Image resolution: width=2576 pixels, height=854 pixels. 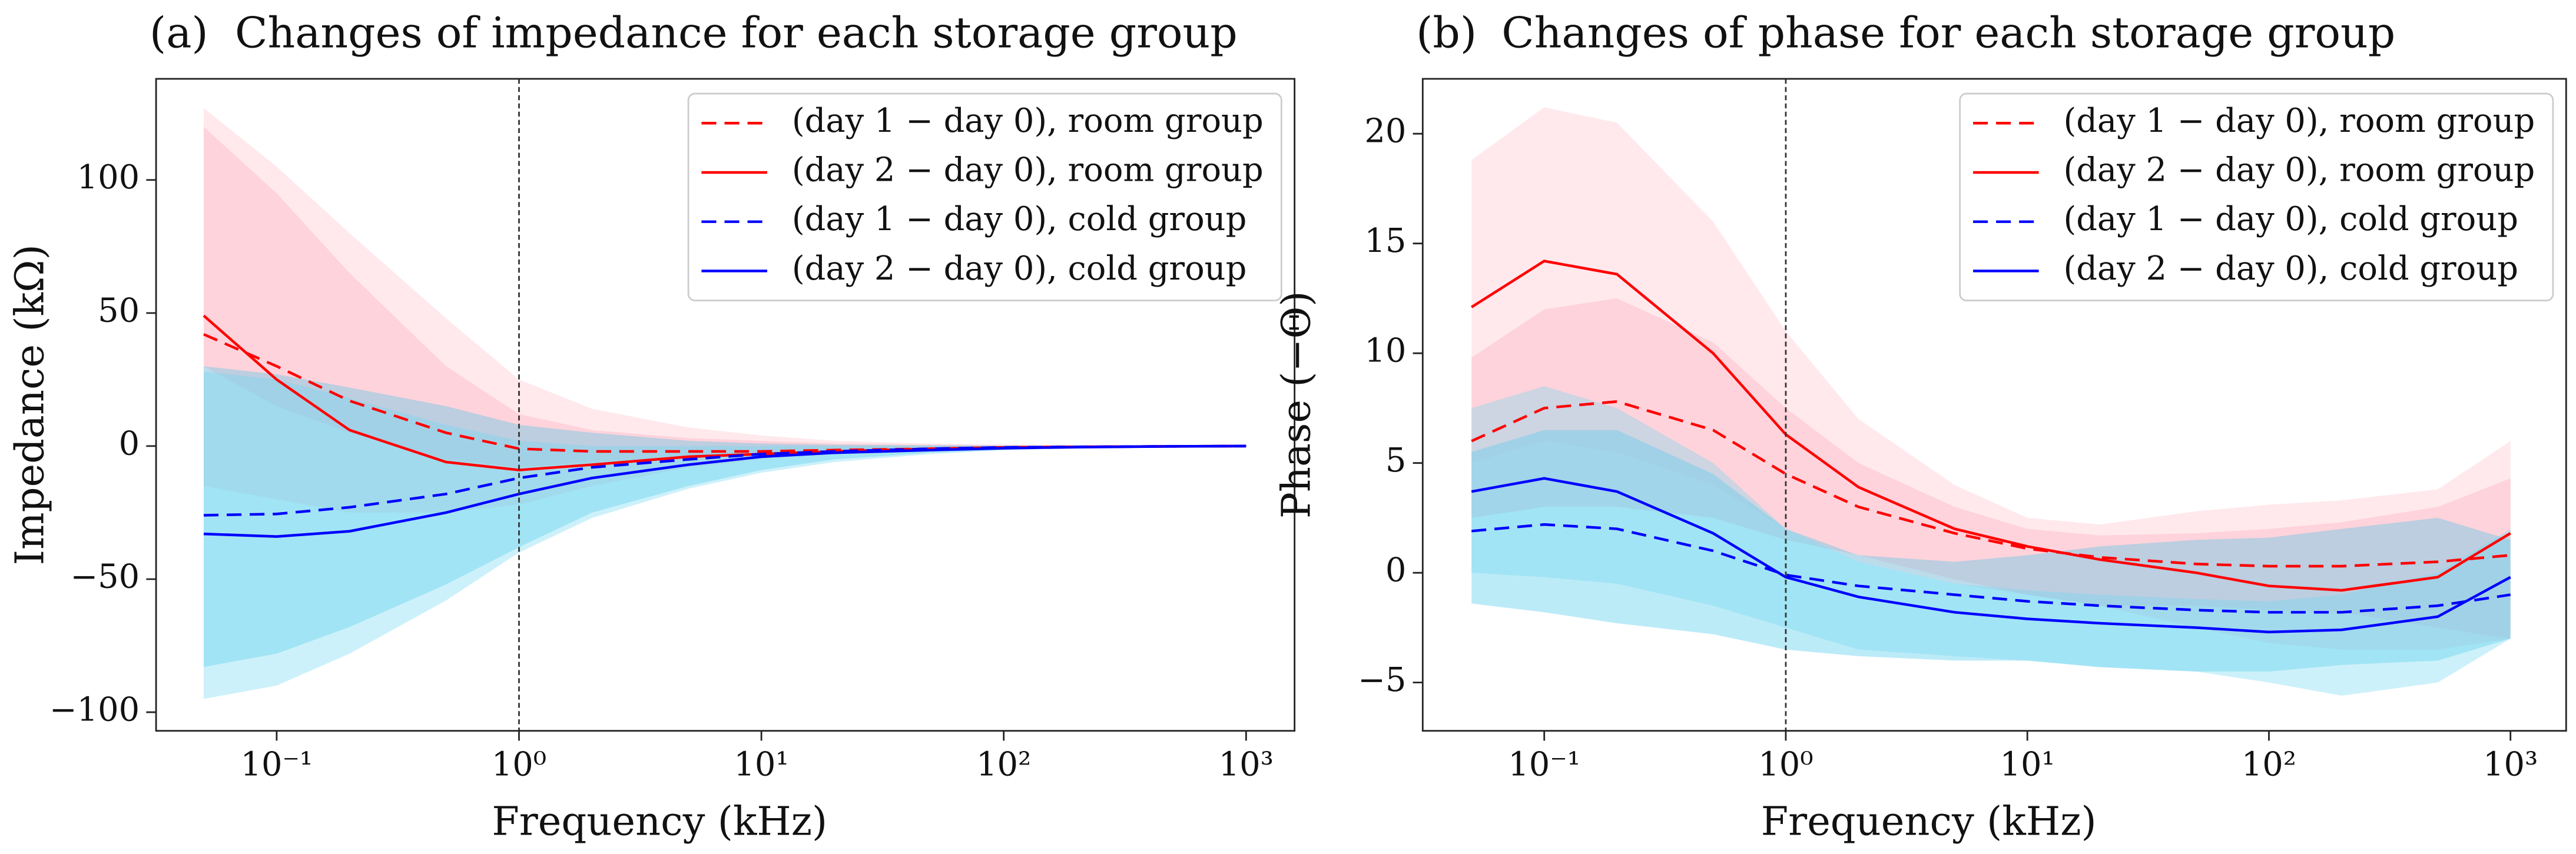 What do you see at coordinates (105, 576) in the screenshot?
I see `y-tick-label: −50` at bounding box center [105, 576].